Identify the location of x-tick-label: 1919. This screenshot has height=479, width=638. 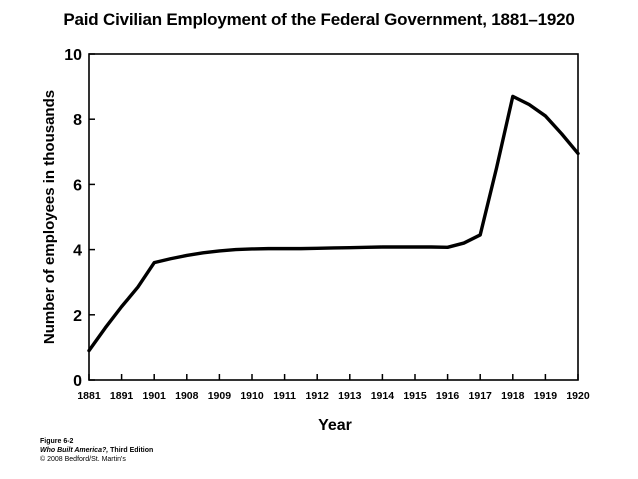
(546, 396).